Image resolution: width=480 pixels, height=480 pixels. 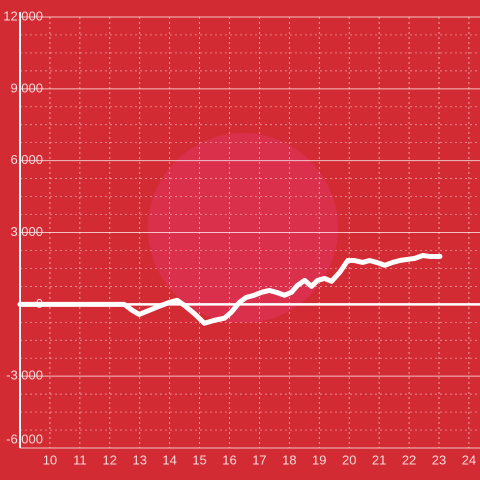 I want to click on x-tick-label: 20, so click(x=349, y=459).